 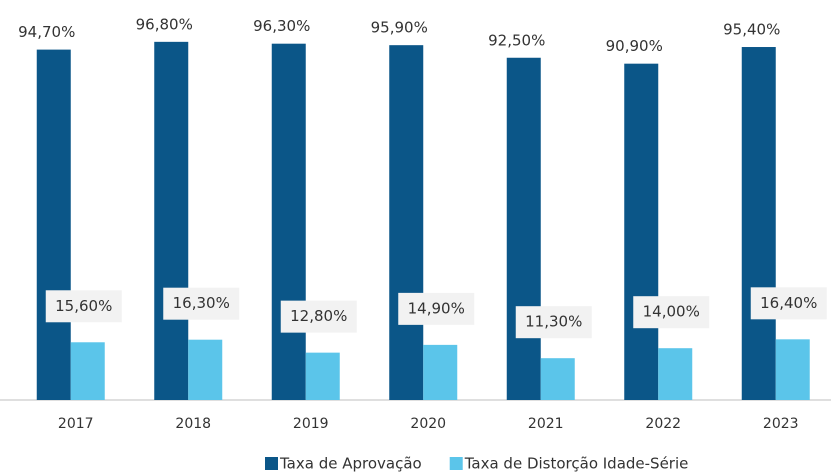 I want to click on x-tick-label: 2018, so click(x=193, y=424).